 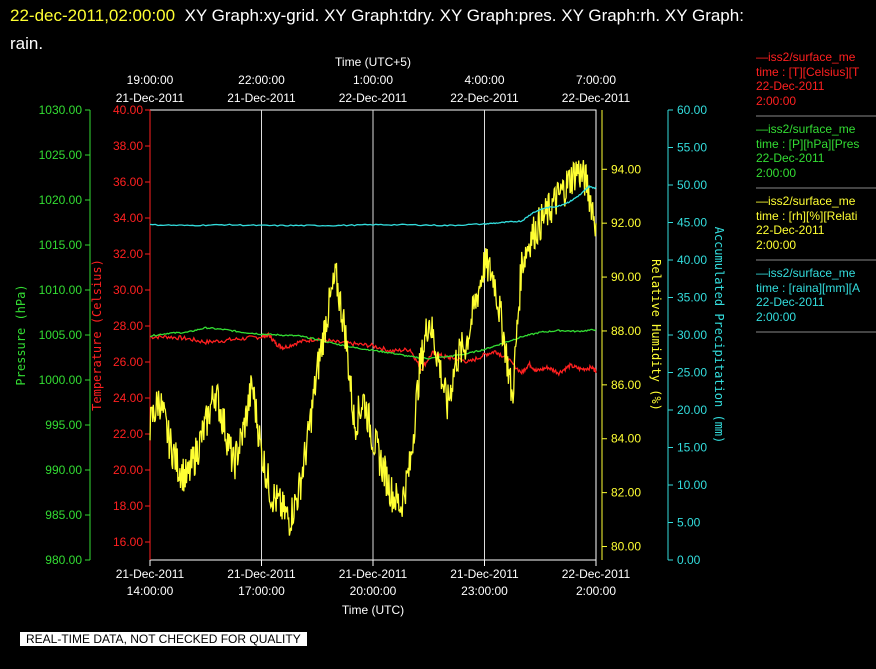 I want to click on tdry-tick-label: 32.00, so click(x=128, y=254).